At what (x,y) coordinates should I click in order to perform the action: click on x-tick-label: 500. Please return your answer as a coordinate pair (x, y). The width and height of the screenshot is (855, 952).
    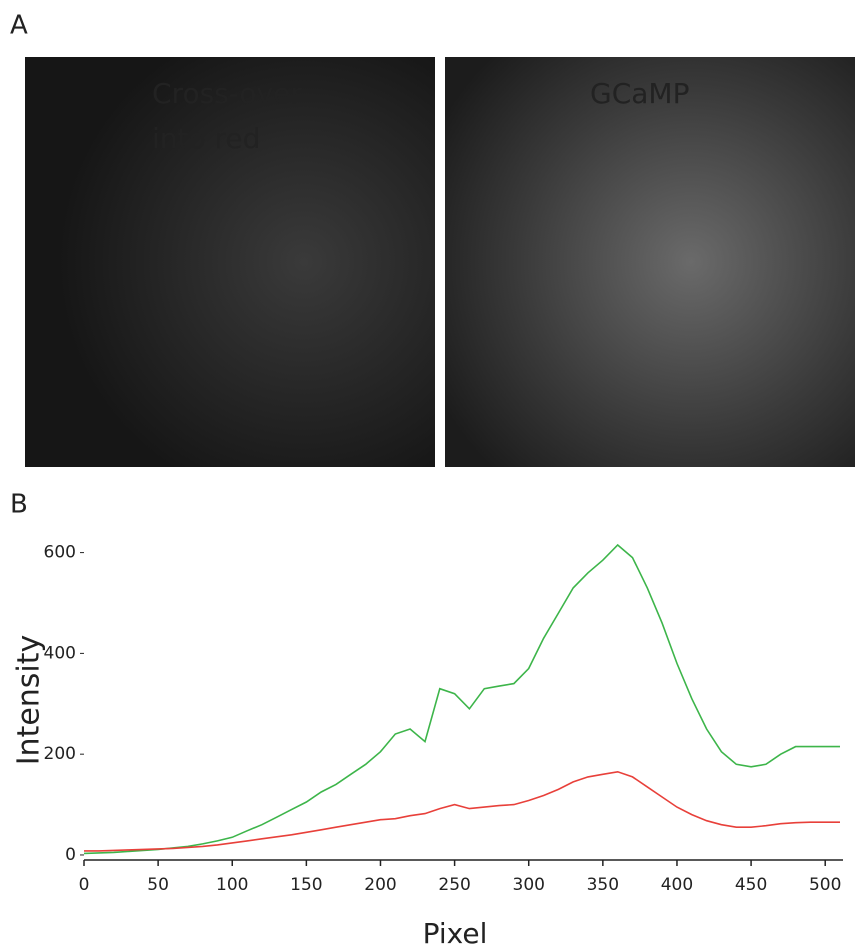
    Looking at the image, I should click on (825, 885).